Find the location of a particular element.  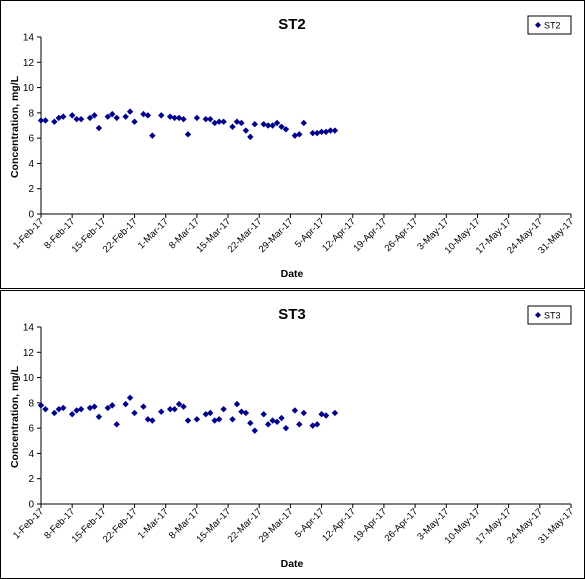

legend-label: ST3 is located at coordinates (552, 316).